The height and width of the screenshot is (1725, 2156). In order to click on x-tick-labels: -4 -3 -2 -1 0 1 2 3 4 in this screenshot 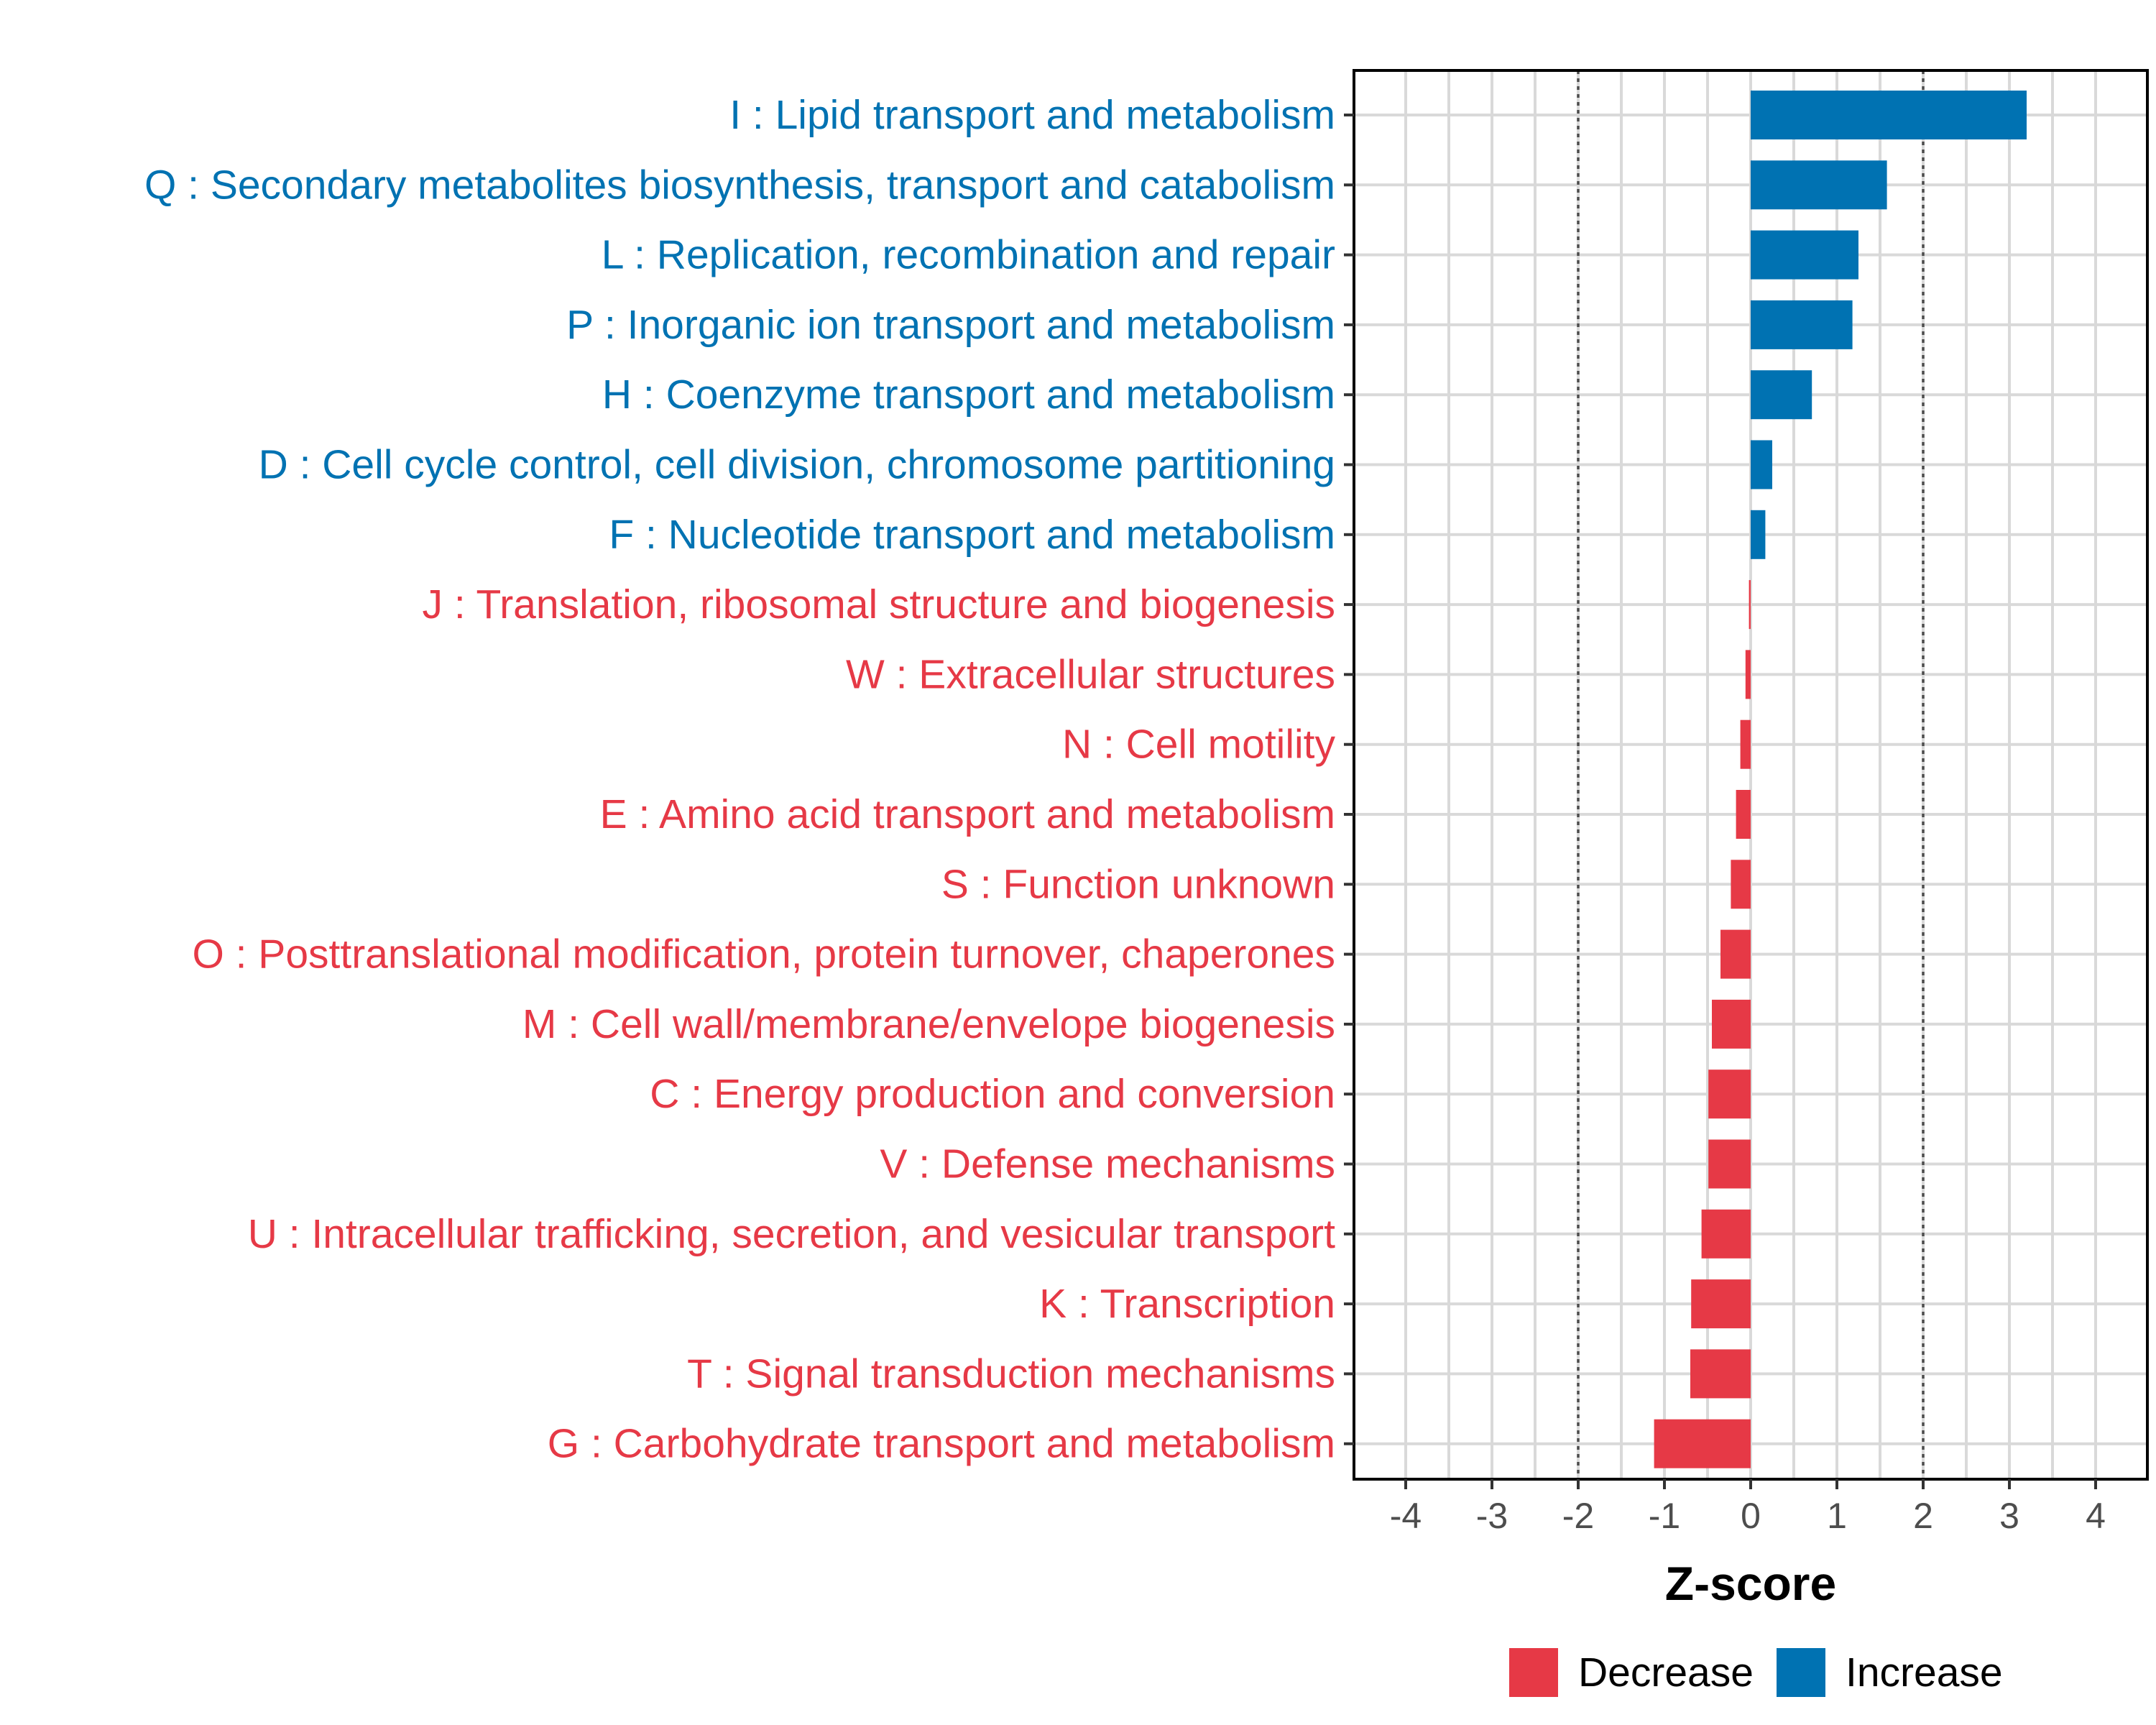, I will do `click(1748, 1516)`.